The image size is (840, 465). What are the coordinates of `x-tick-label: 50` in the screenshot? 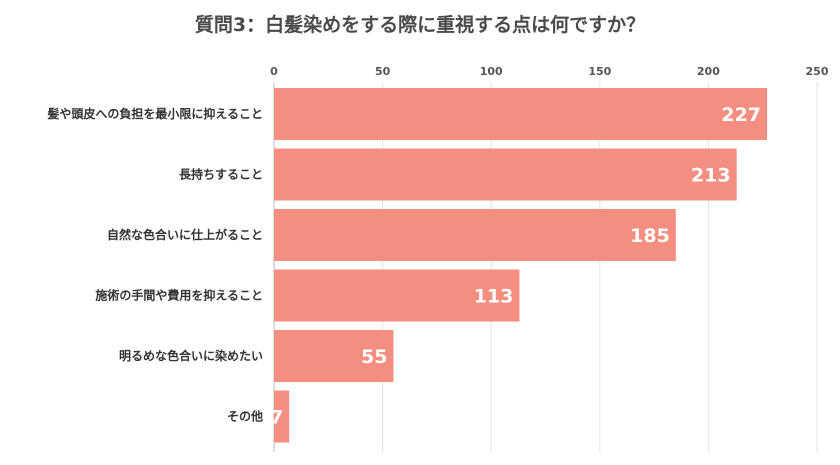 It's located at (383, 71).